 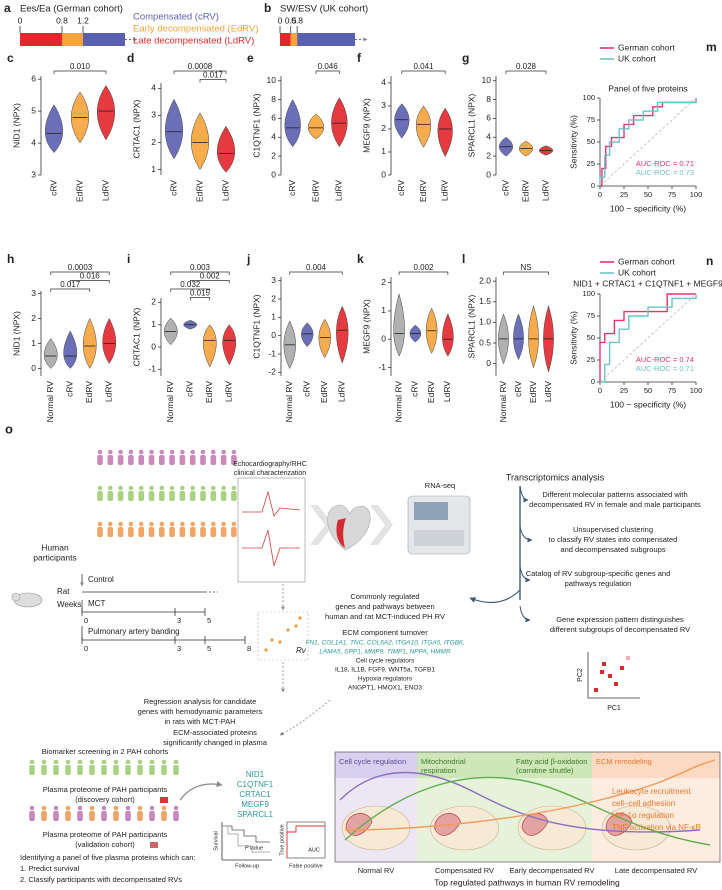 I want to click on chevron, so click(x=381, y=525).